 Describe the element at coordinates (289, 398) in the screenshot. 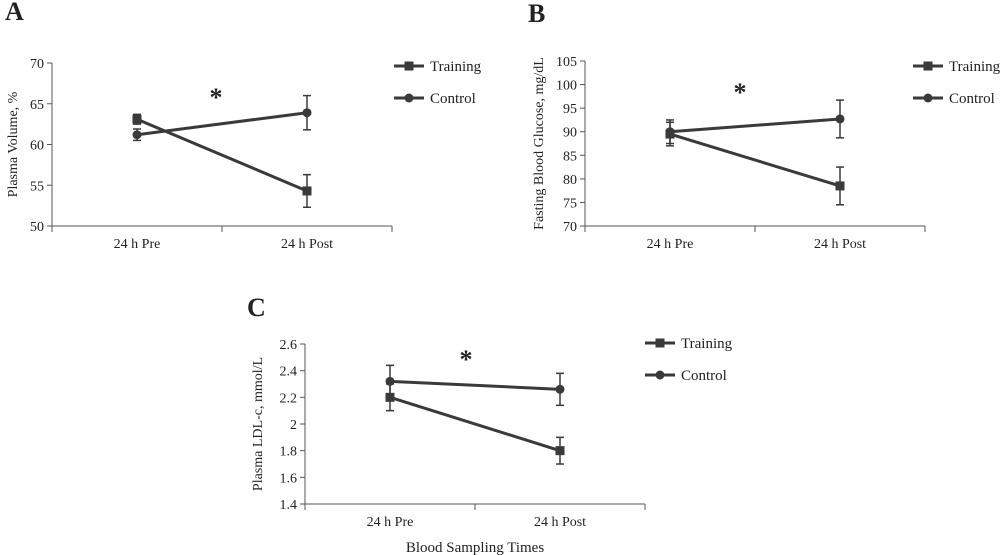

I see `y-tick-label: 2.2` at that location.